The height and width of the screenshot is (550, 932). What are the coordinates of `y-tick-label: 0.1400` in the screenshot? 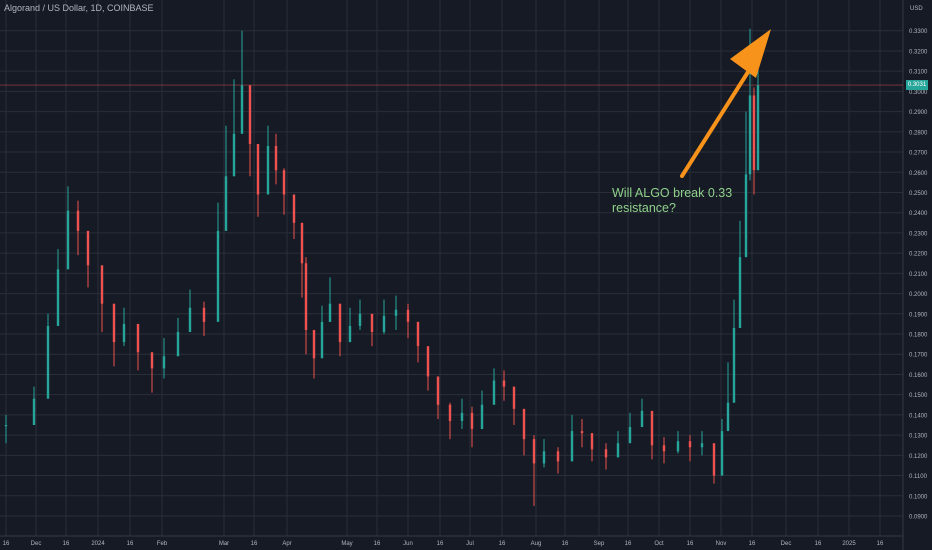 It's located at (918, 416).